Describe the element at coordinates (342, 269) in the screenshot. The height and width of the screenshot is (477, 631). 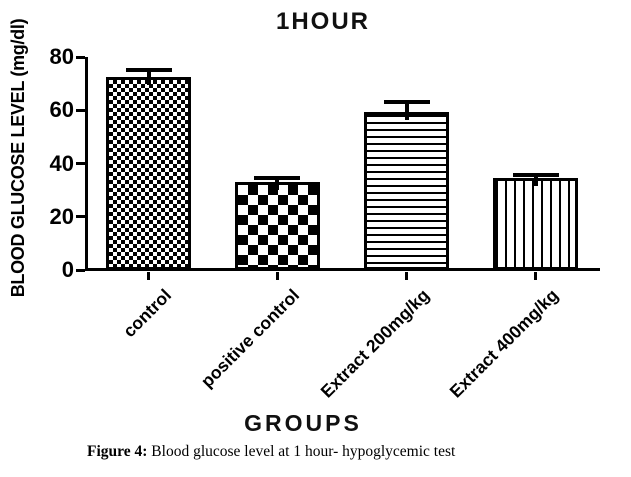
I see `x-axis-line` at that location.